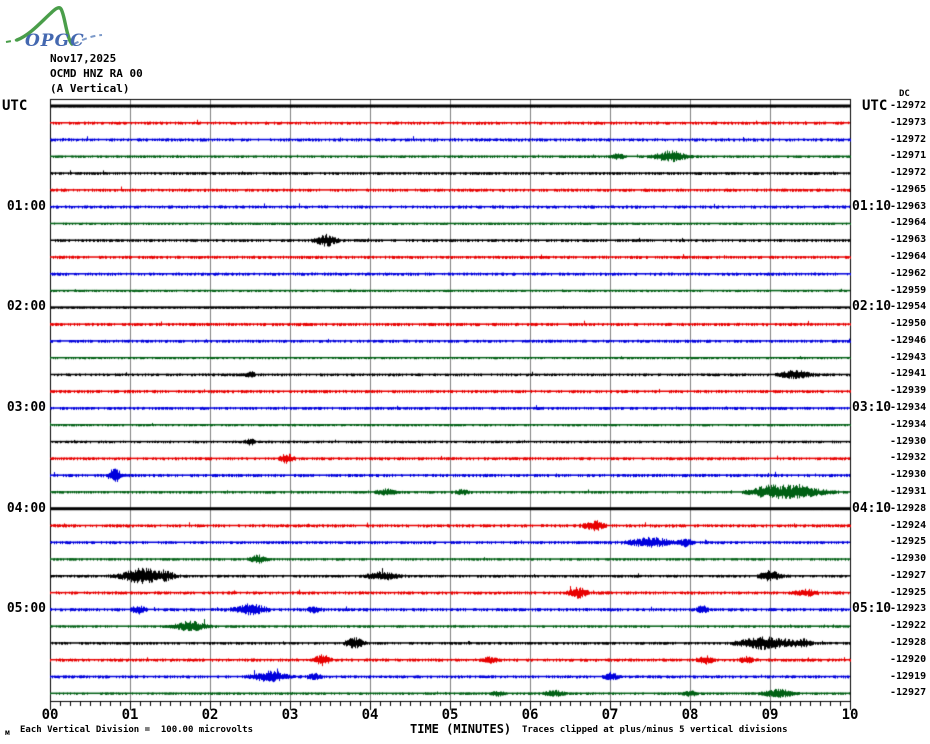 The image size is (930, 744). What do you see at coordinates (26, 307) in the screenshot?
I see `hour-label-left: 02:00` at bounding box center [26, 307].